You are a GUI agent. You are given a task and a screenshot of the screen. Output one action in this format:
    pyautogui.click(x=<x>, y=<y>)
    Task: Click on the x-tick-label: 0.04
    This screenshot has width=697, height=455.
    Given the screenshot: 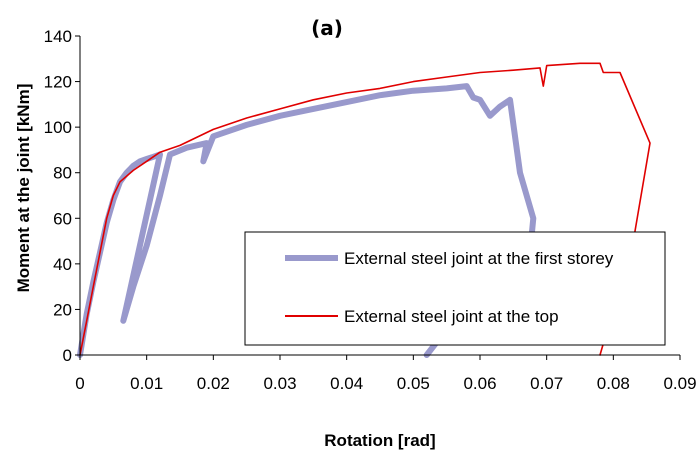 What is the action you would take?
    pyautogui.click(x=346, y=383)
    